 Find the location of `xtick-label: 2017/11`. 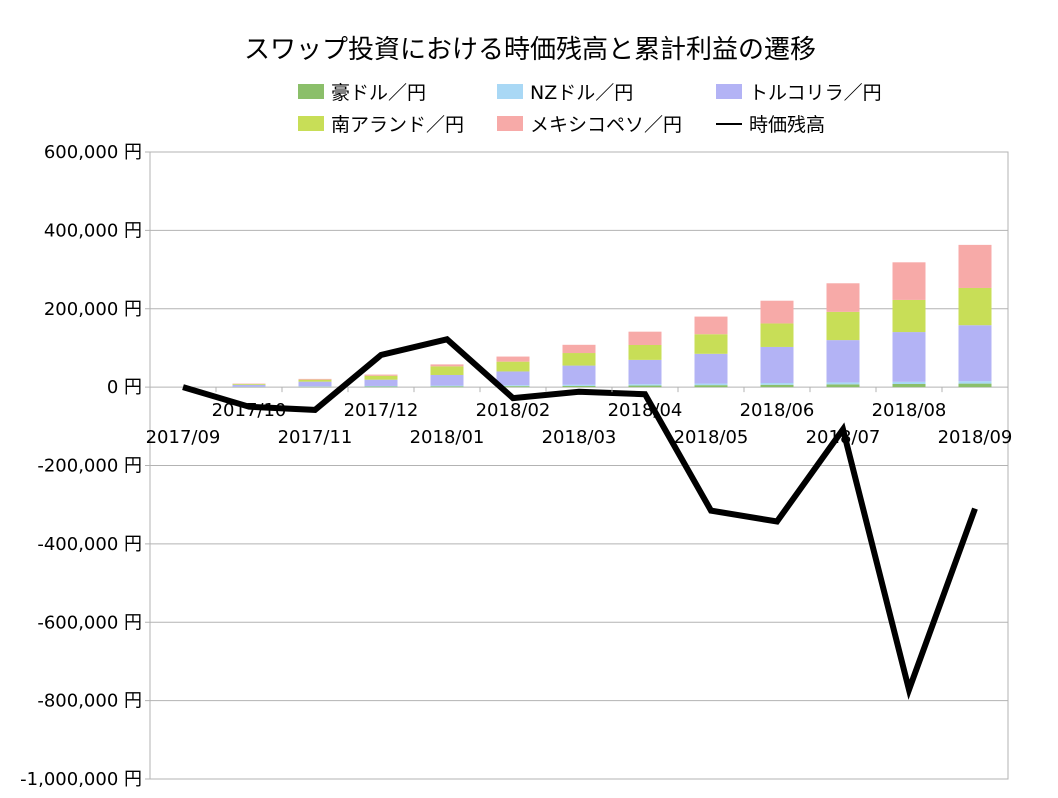

xtick-label: 2017/11 is located at coordinates (315, 437).